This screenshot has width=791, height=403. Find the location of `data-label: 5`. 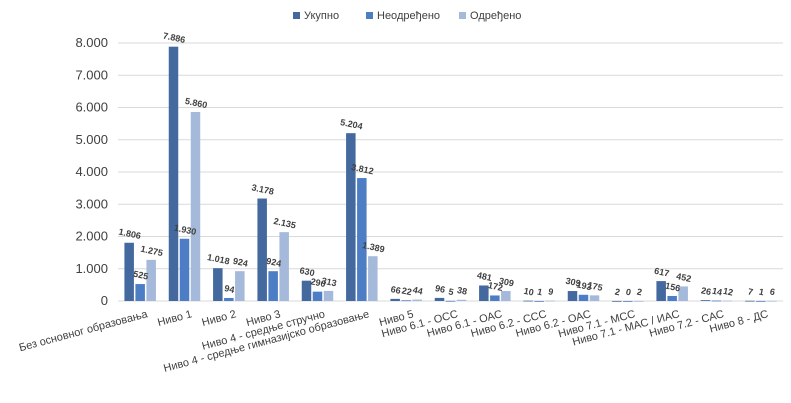

data-label: 5 is located at coordinates (451, 291).